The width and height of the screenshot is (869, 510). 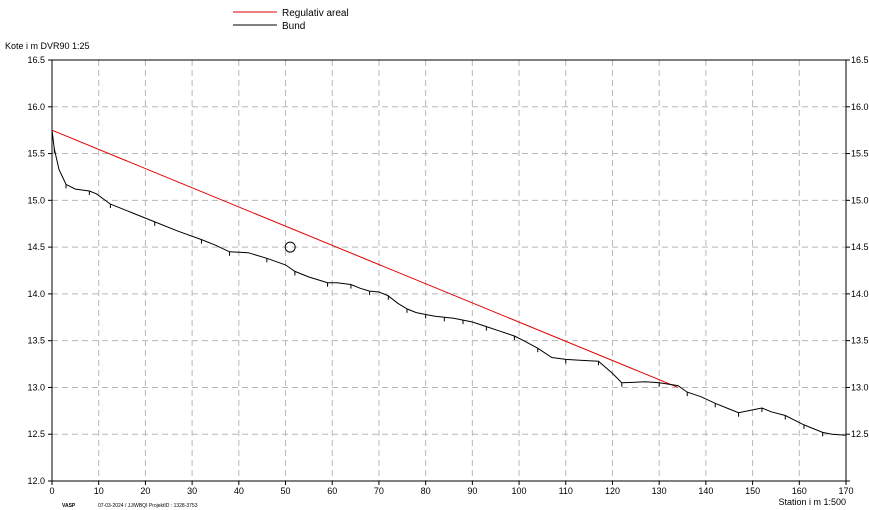 What do you see at coordinates (47, 46) in the screenshot?
I see `y-axis-label: Kote i m DVR90 1:25` at bounding box center [47, 46].